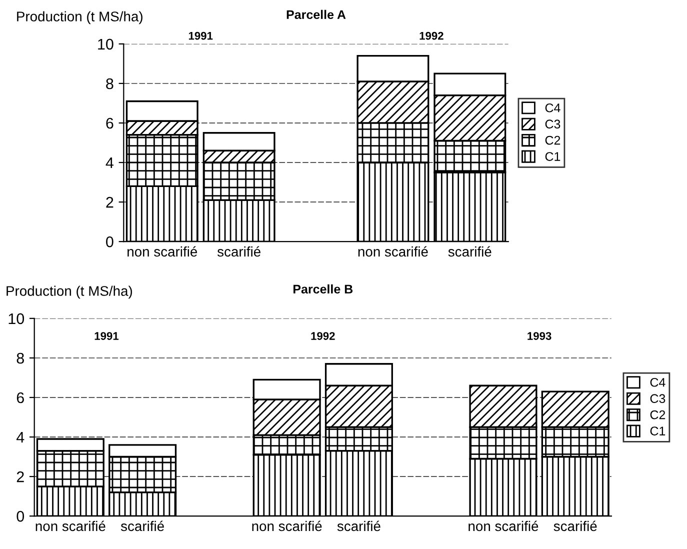 The image size is (687, 549). I want to click on text: 1991, so click(200, 36).